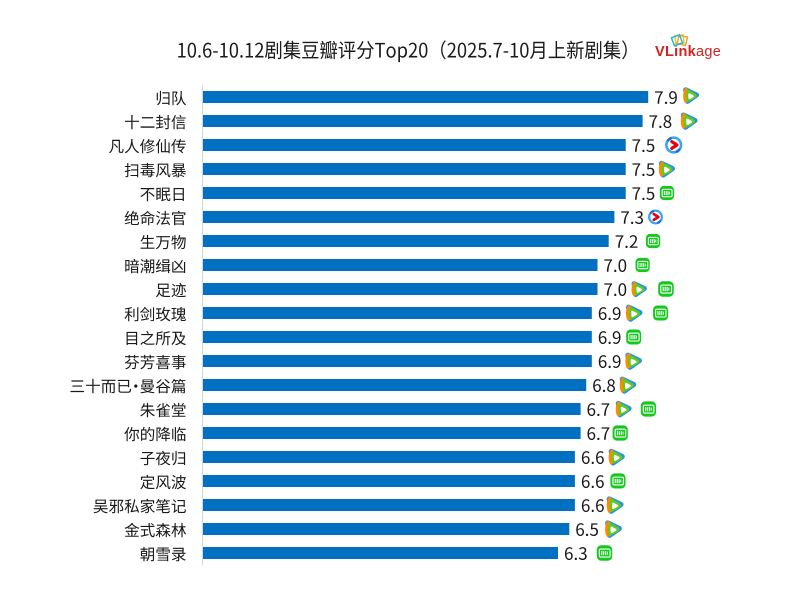 Image resolution: width=800 pixels, height=600 pixels. Describe the element at coordinates (688, 52) in the screenshot. I see `svg-text: VLinkage` at that location.